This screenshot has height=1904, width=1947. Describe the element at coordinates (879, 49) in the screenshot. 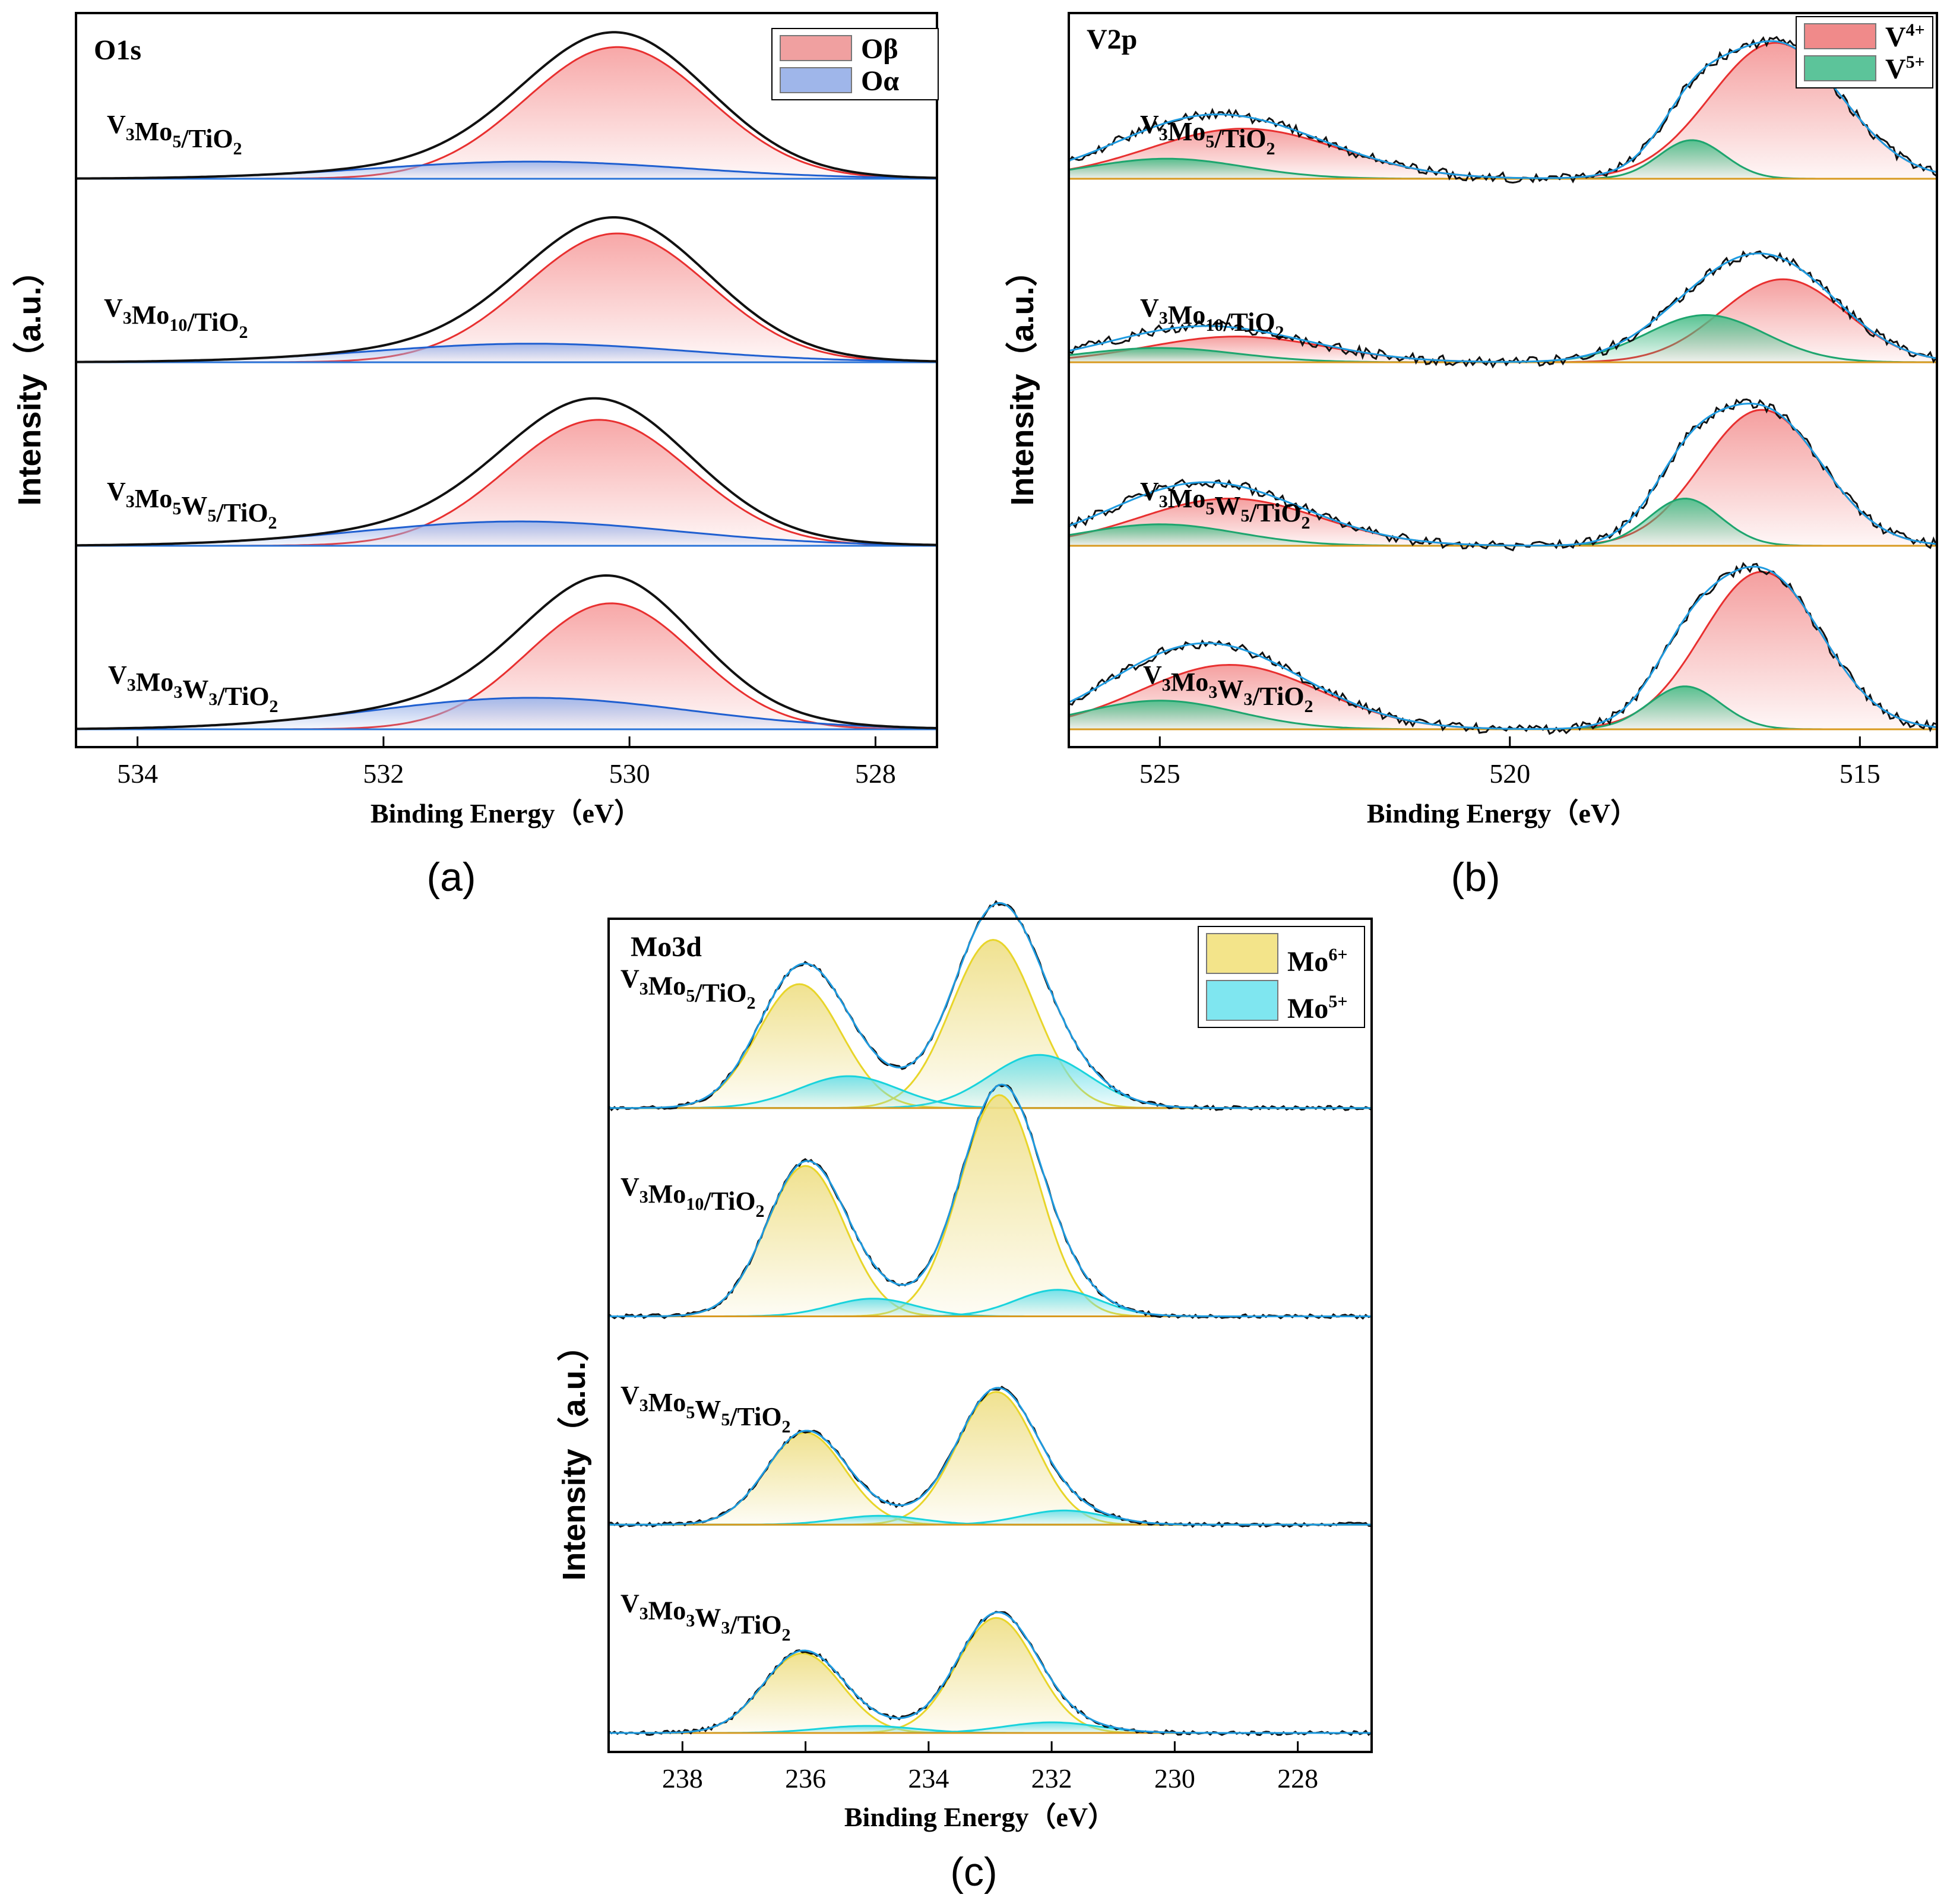

I see `legend-label: Oβ` at that location.